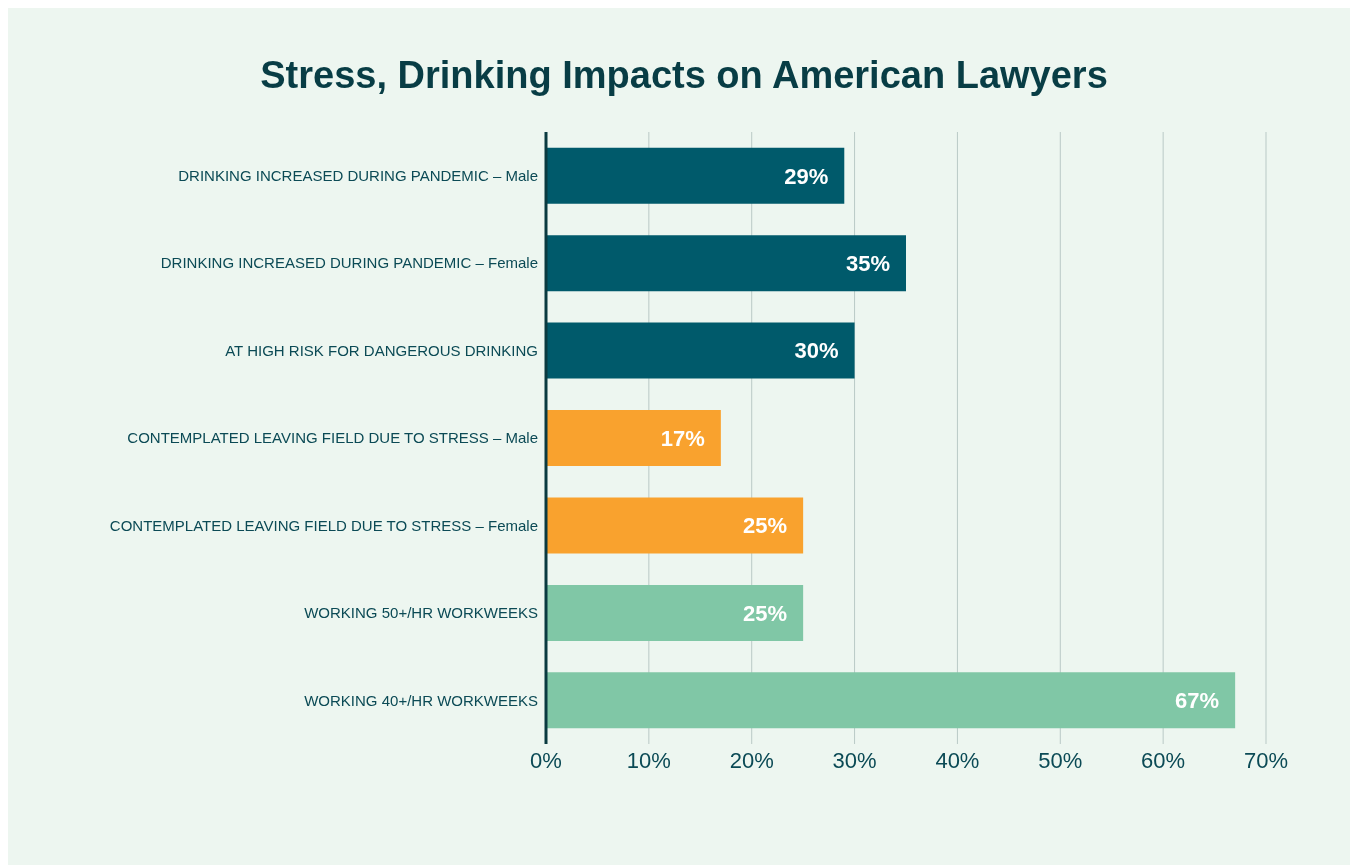 The image size is (1353, 865). What do you see at coordinates (349, 263) in the screenshot?
I see `y-tick-label: DRINKING INCREASED DURING PANDEMIC – Female` at bounding box center [349, 263].